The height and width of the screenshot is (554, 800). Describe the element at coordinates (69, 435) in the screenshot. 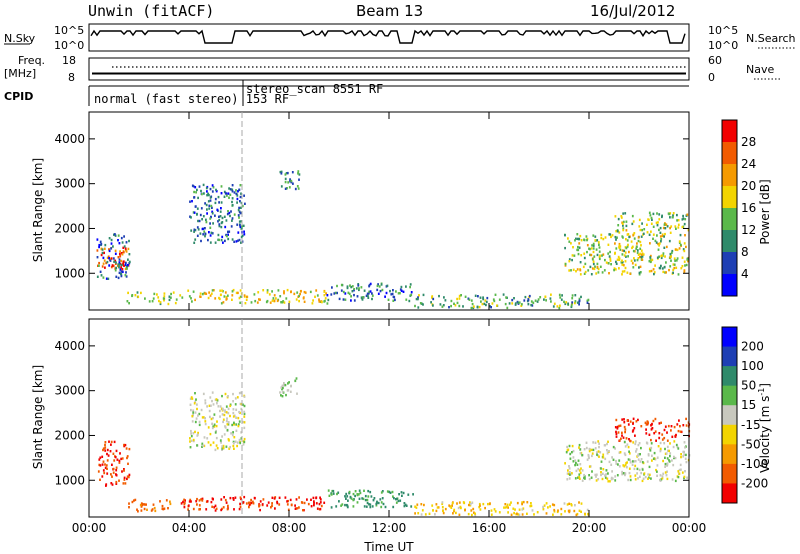

I see `ytick-label: 2000` at that location.